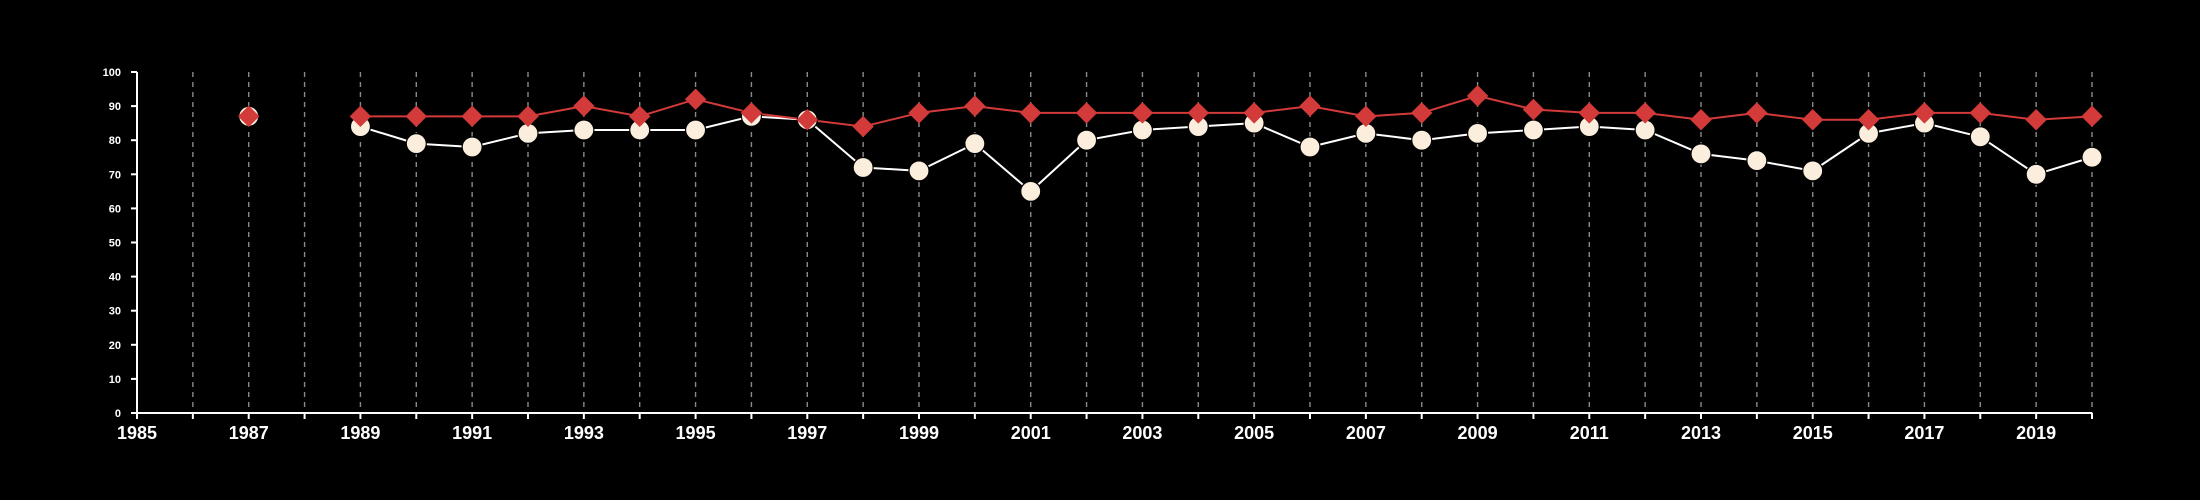 Image resolution: width=2200 pixels, height=500 pixels. What do you see at coordinates (1226, 154) in the screenshot?
I see `series-a-line` at bounding box center [1226, 154].